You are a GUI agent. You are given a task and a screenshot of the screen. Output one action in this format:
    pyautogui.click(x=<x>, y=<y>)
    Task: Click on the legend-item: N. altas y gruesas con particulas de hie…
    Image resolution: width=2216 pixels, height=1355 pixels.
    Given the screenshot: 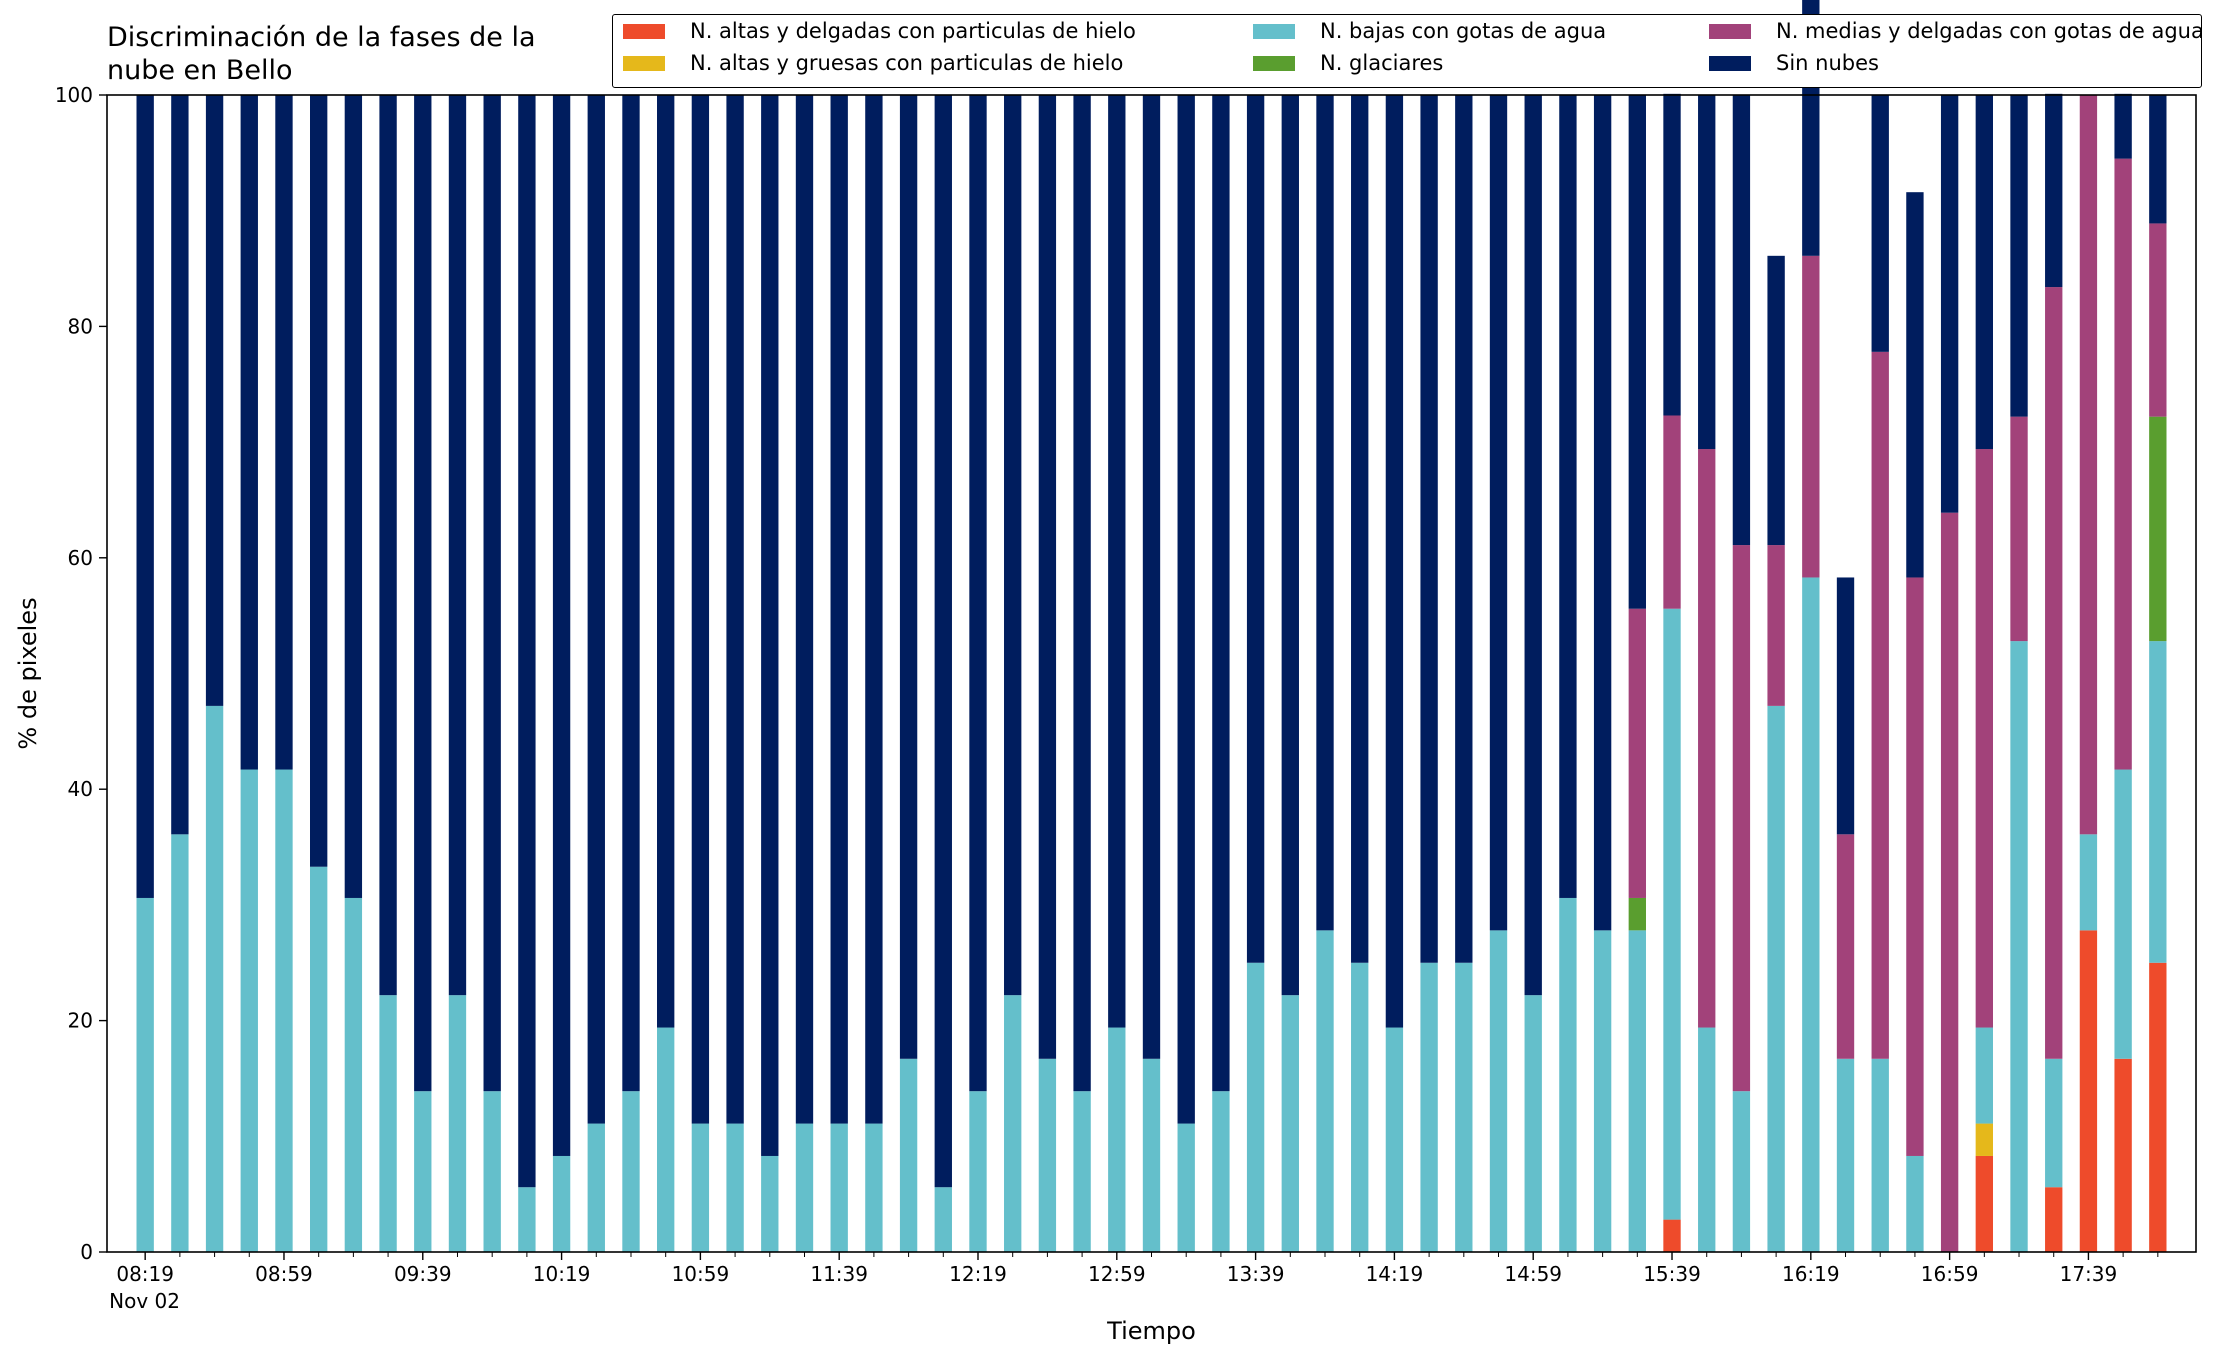 What is the action you would take?
    pyautogui.click(x=873, y=63)
    